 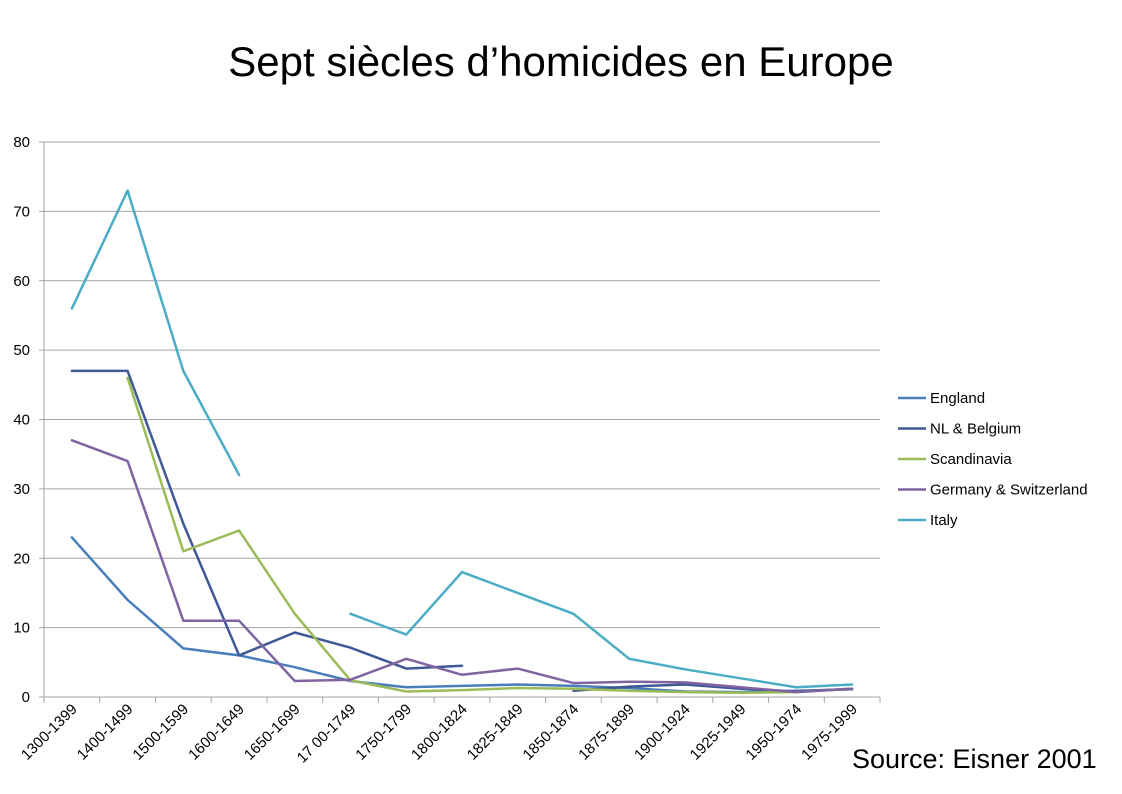 I want to click on x-tick-label: 1400-1499, so click(x=105, y=732).